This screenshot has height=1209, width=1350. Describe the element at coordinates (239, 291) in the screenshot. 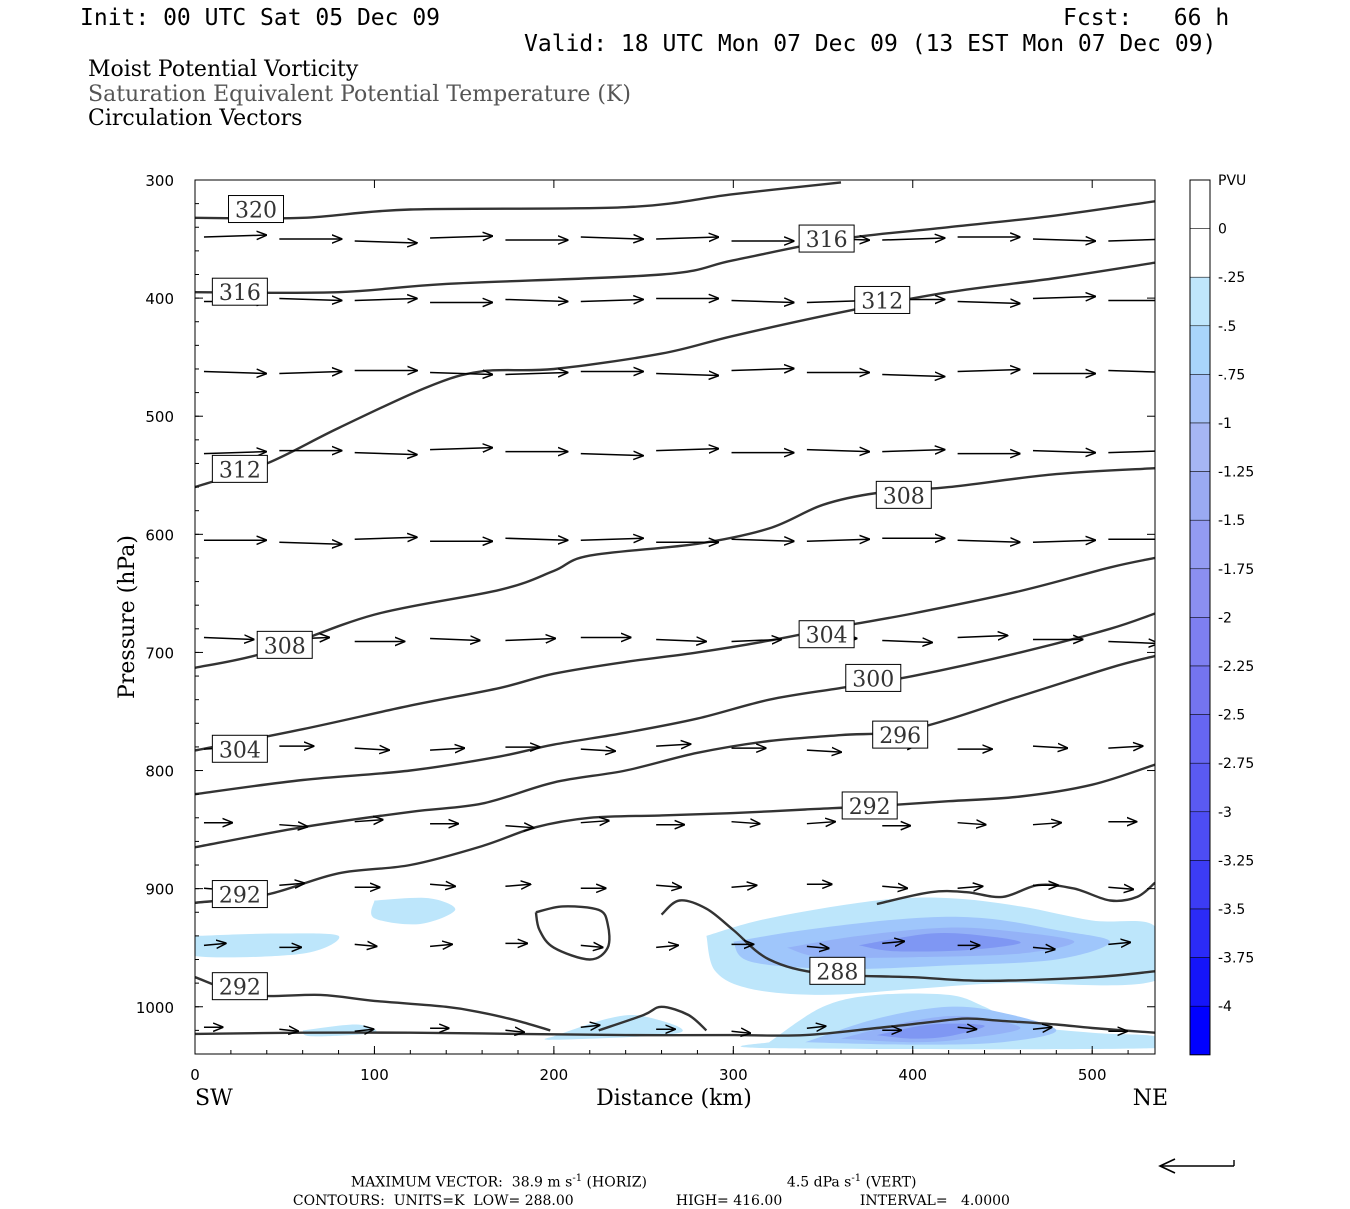

I see `contour-label: 316` at that location.